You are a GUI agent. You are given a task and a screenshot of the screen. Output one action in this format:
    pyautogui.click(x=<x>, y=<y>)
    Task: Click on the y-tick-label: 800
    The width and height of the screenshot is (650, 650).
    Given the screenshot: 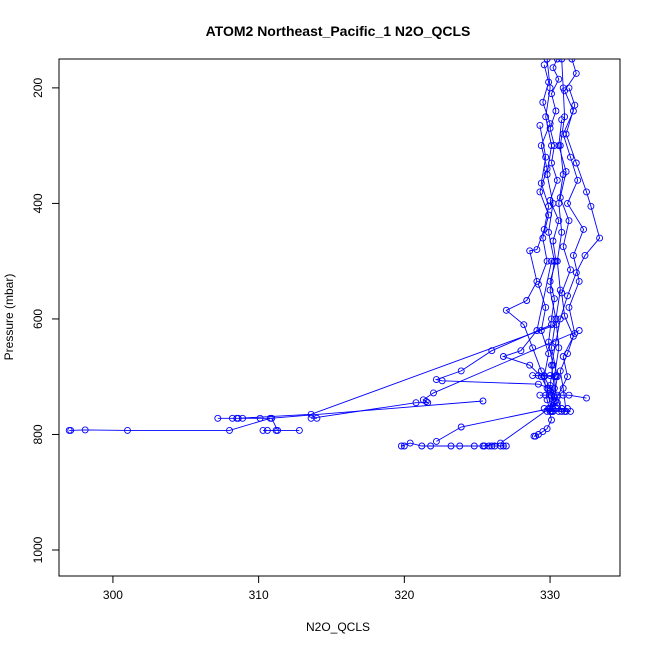 What is the action you would take?
    pyautogui.click(x=38, y=434)
    